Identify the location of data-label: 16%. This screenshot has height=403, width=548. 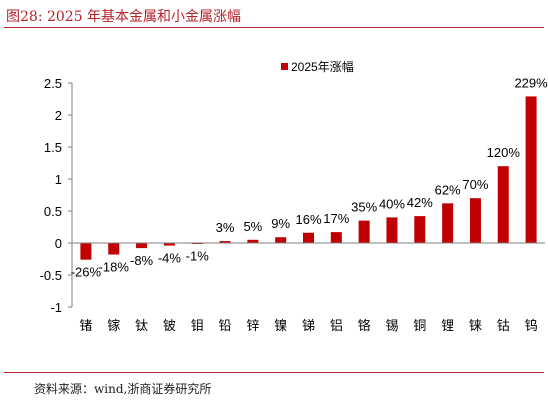
(308, 219).